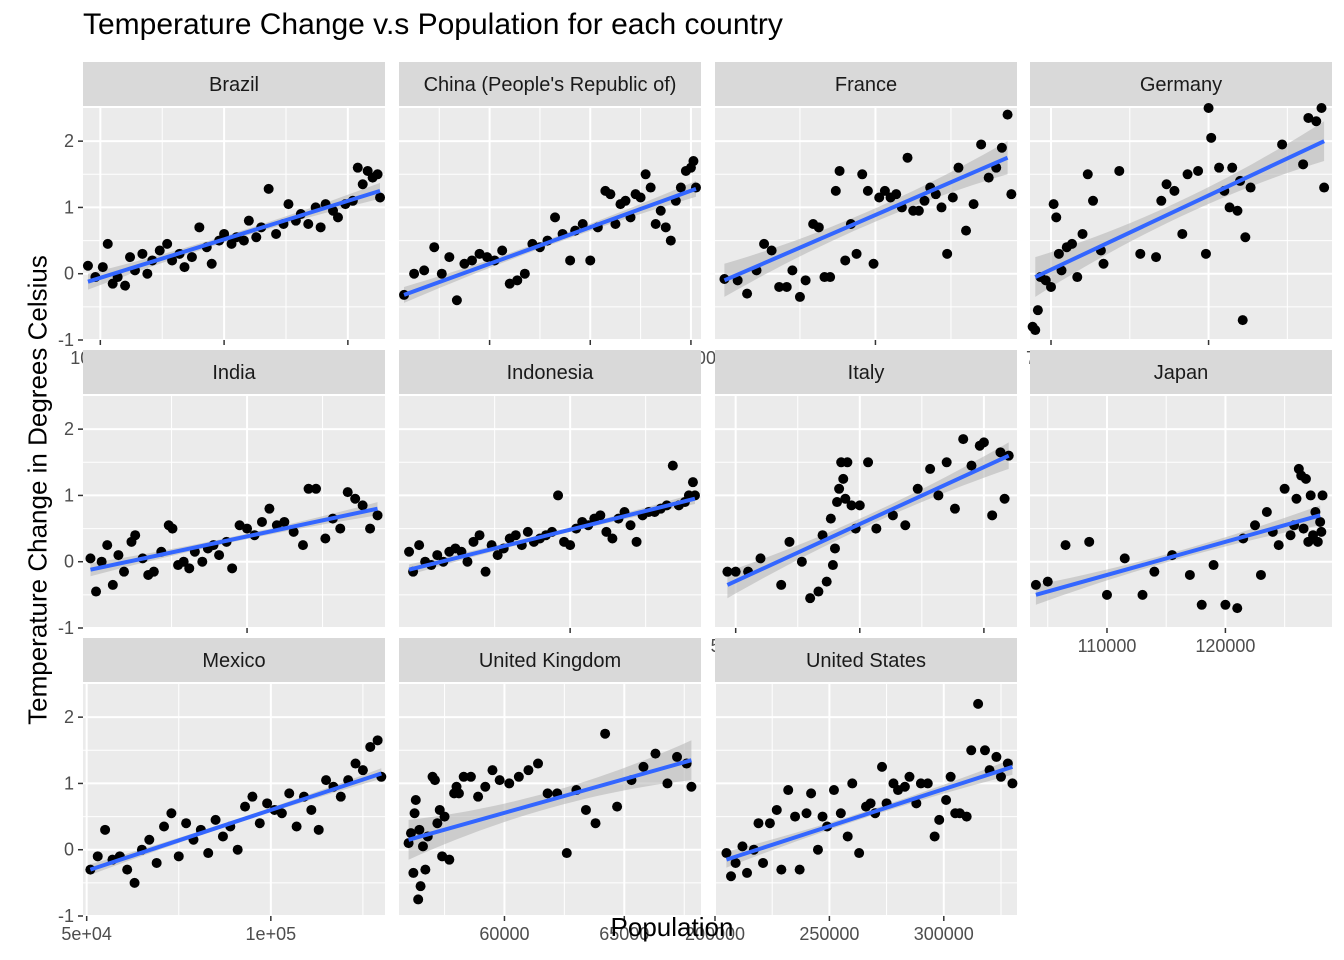 The width and height of the screenshot is (1344, 960). What do you see at coordinates (66, 628) in the screenshot?
I see `y-tick-label: -1` at bounding box center [66, 628].